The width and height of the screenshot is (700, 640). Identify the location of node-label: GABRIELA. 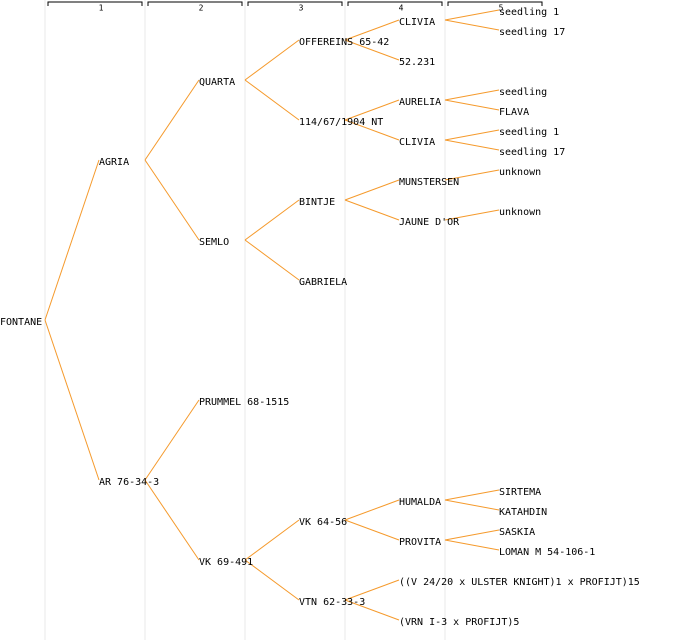
(323, 282).